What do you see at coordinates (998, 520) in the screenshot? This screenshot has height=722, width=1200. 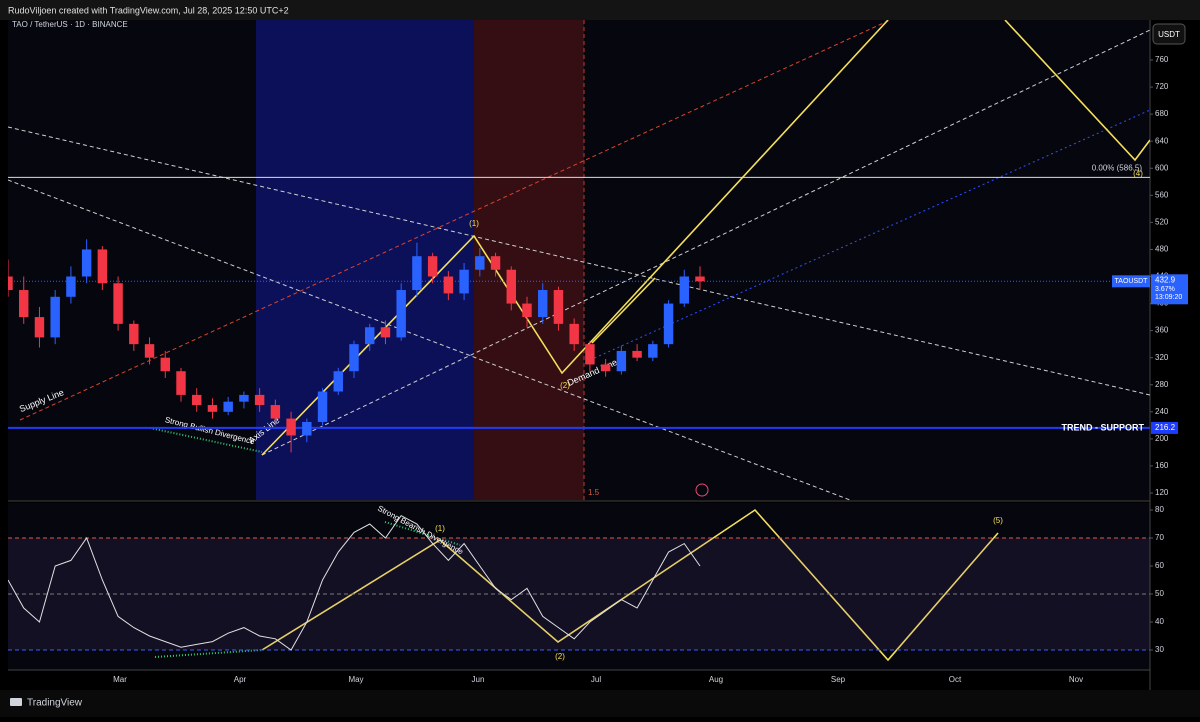 I see `wave-label: (5)` at bounding box center [998, 520].